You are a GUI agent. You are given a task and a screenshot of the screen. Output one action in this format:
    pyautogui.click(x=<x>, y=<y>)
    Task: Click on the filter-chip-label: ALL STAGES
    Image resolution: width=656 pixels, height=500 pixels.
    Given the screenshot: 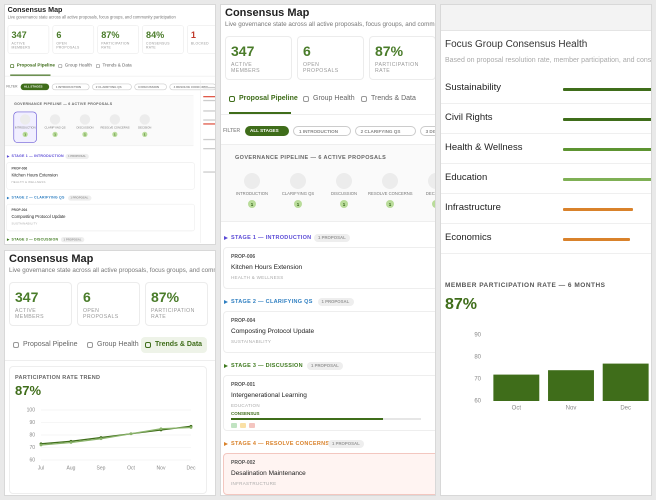 What is the action you would take?
    pyautogui.click(x=33, y=87)
    